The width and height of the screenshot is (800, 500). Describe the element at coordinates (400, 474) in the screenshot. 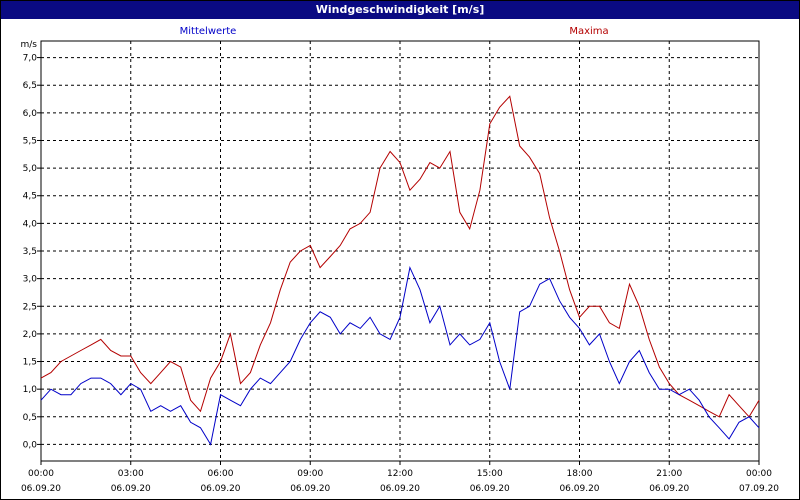

I see `x-tick-time-label: 12:00` at that location.